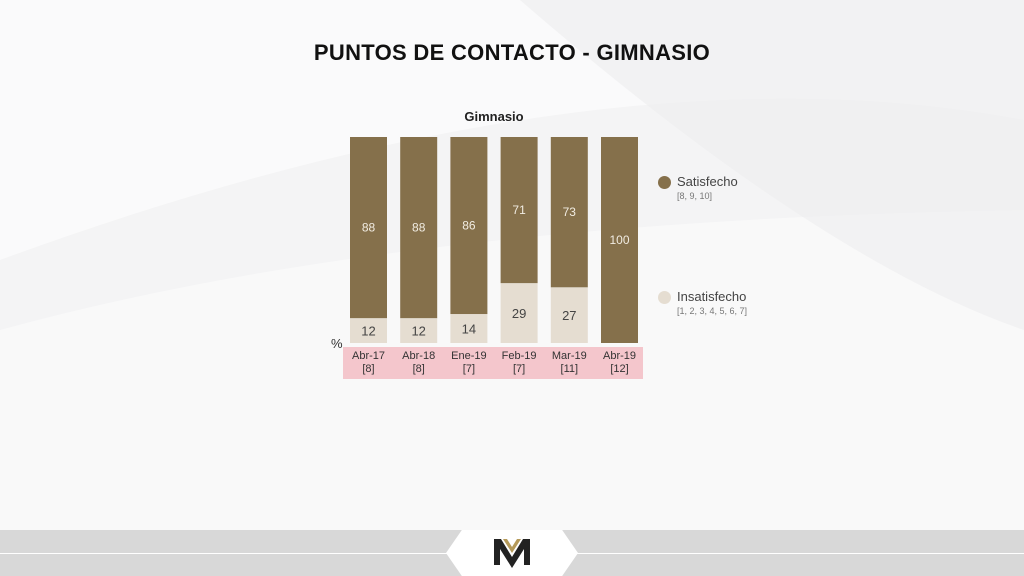 The image size is (1024, 576). Describe the element at coordinates (664, 182) in the screenshot. I see `legend-swatch-satisfecho` at that location.